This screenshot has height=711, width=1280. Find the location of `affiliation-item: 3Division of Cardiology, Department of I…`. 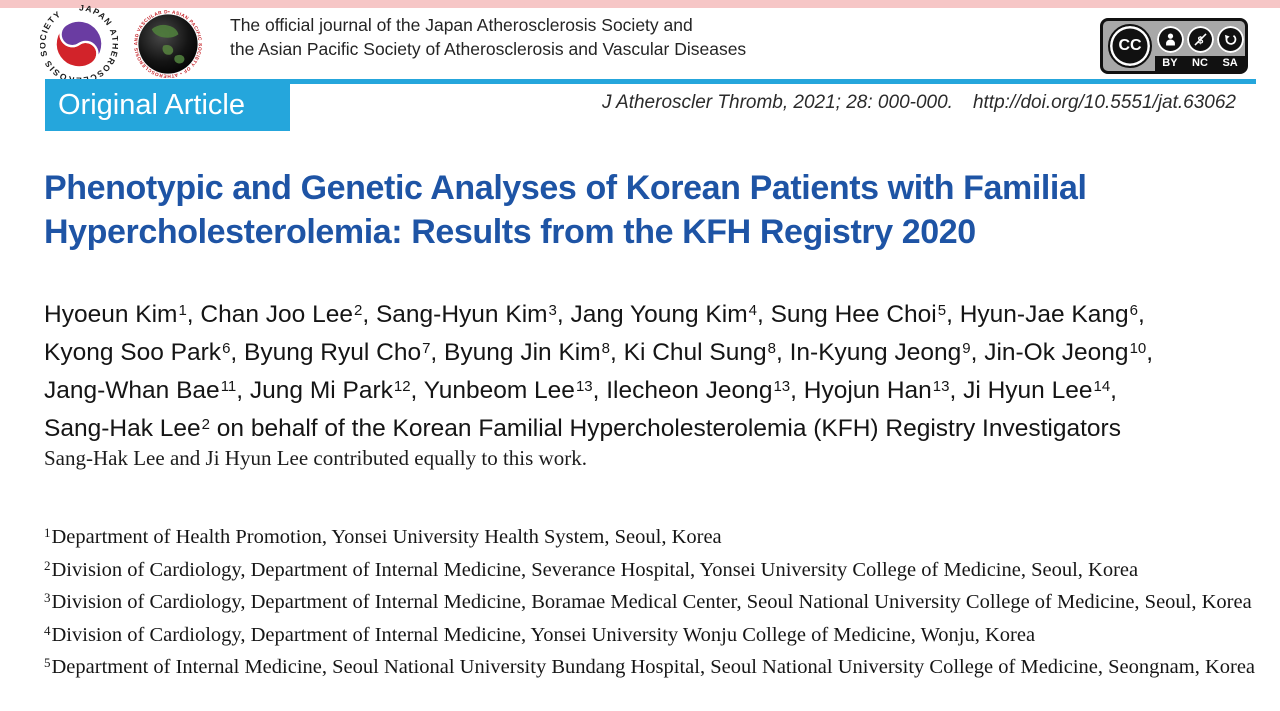

affiliation-item: 3Division of Cardiology, Department of I… is located at coordinates (650, 600).